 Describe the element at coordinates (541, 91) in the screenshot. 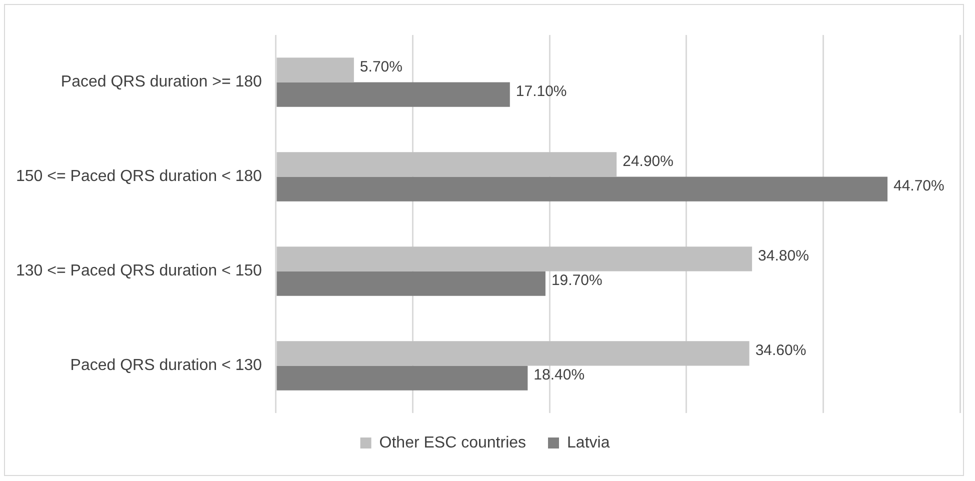

I see `data-label: 17.10%` at that location.